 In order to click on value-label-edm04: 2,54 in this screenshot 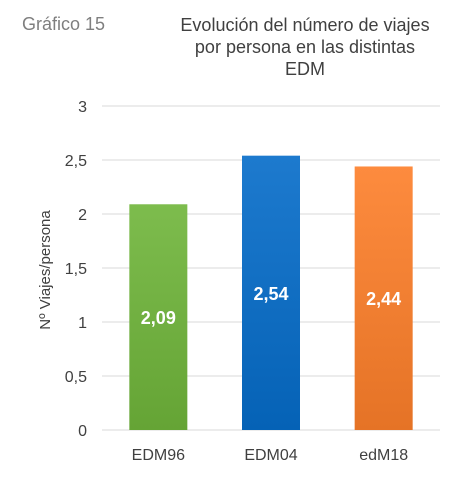, I will do `click(270, 294)`.